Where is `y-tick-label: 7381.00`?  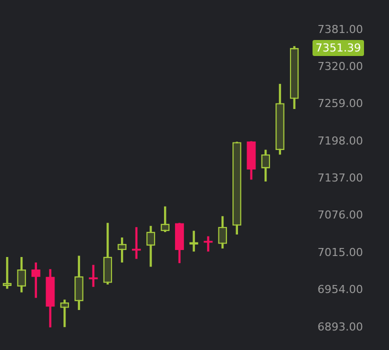
y-tick-label: 7381.00 is located at coordinates (341, 29).